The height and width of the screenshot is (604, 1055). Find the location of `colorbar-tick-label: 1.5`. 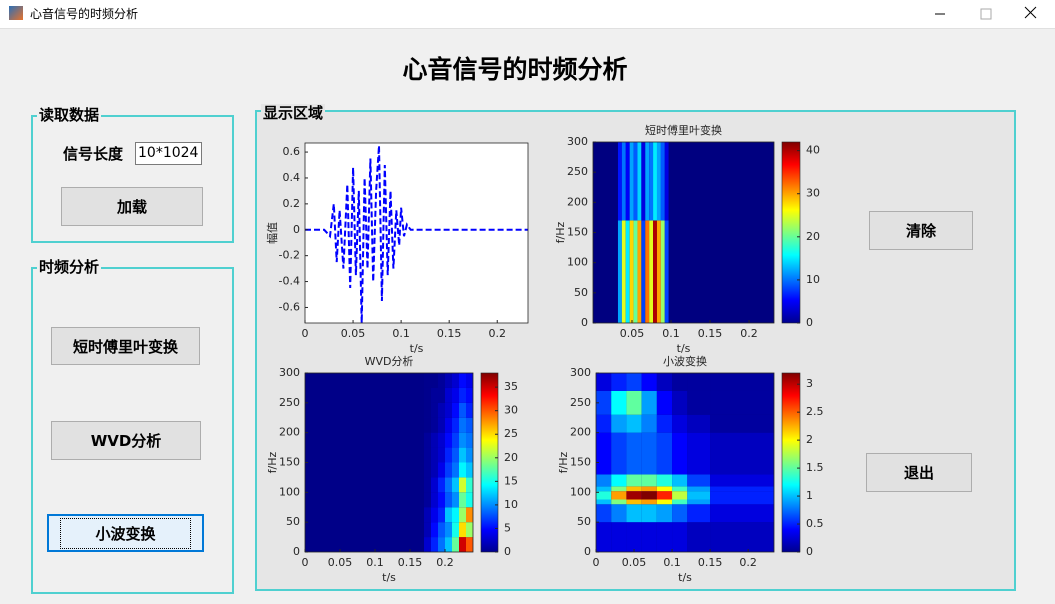

colorbar-tick-label: 1.5 is located at coordinates (815, 467).